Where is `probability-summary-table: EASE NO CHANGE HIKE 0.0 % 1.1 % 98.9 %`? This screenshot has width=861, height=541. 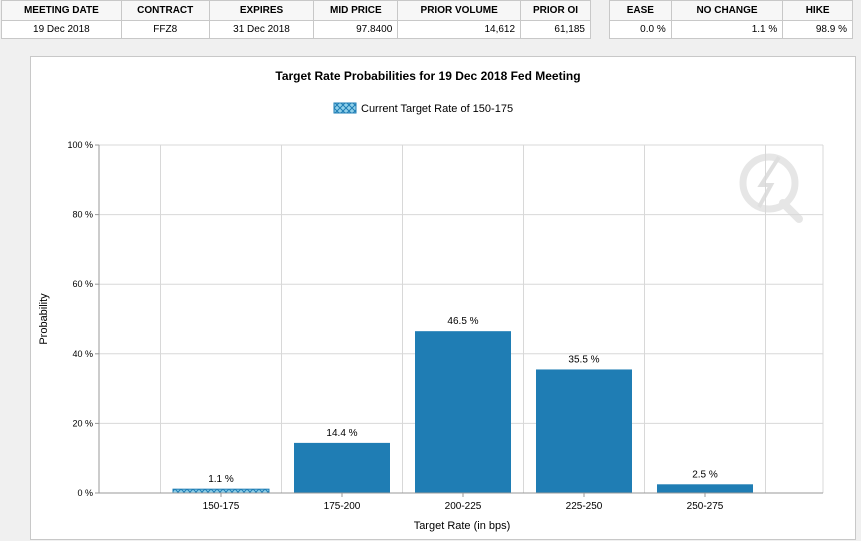 probability-summary-table: EASE NO CHANGE HIKE 0.0 % 1.1 % 98.9 % is located at coordinates (731, 19).